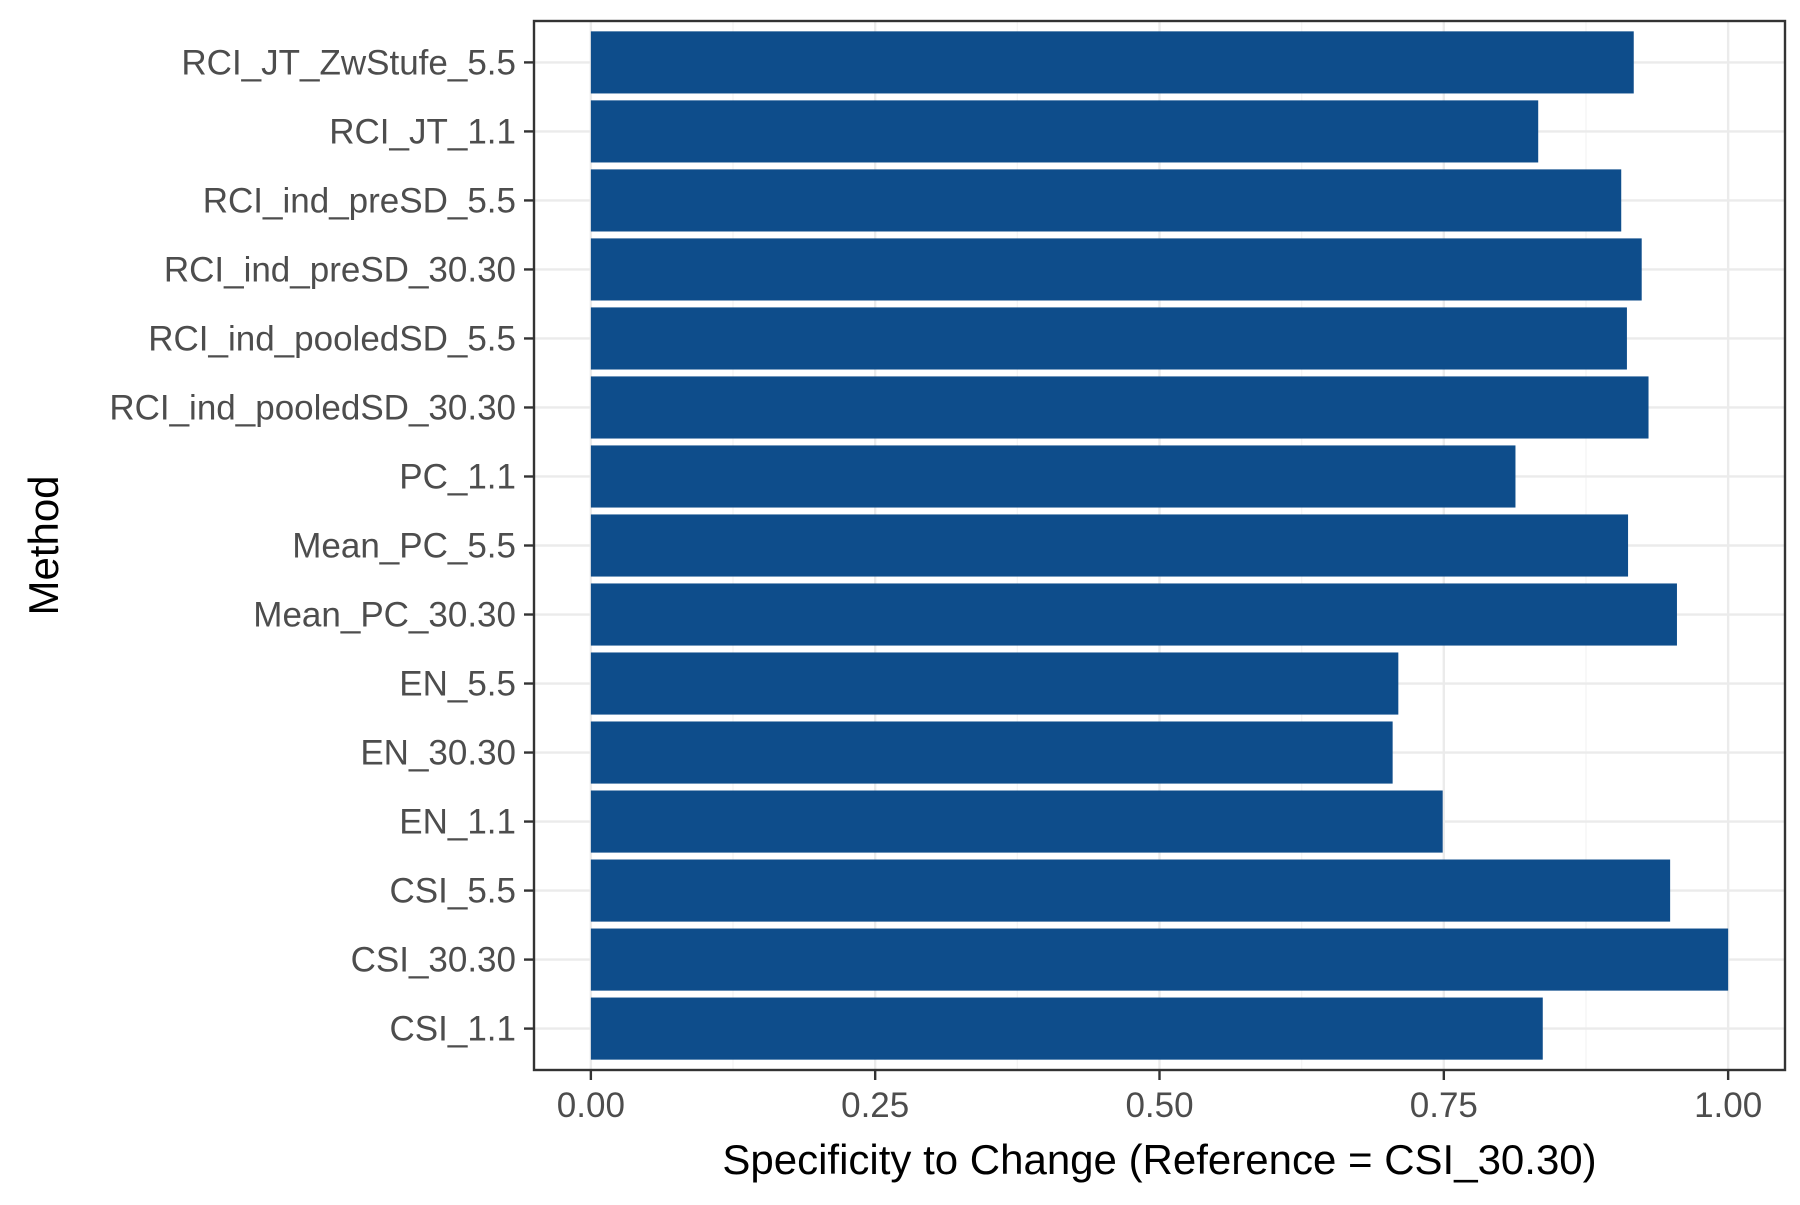 The width and height of the screenshot is (1800, 1205). Describe the element at coordinates (359, 200) in the screenshot. I see `y-tick-label: RCI_ind_preSD_5.5` at that location.